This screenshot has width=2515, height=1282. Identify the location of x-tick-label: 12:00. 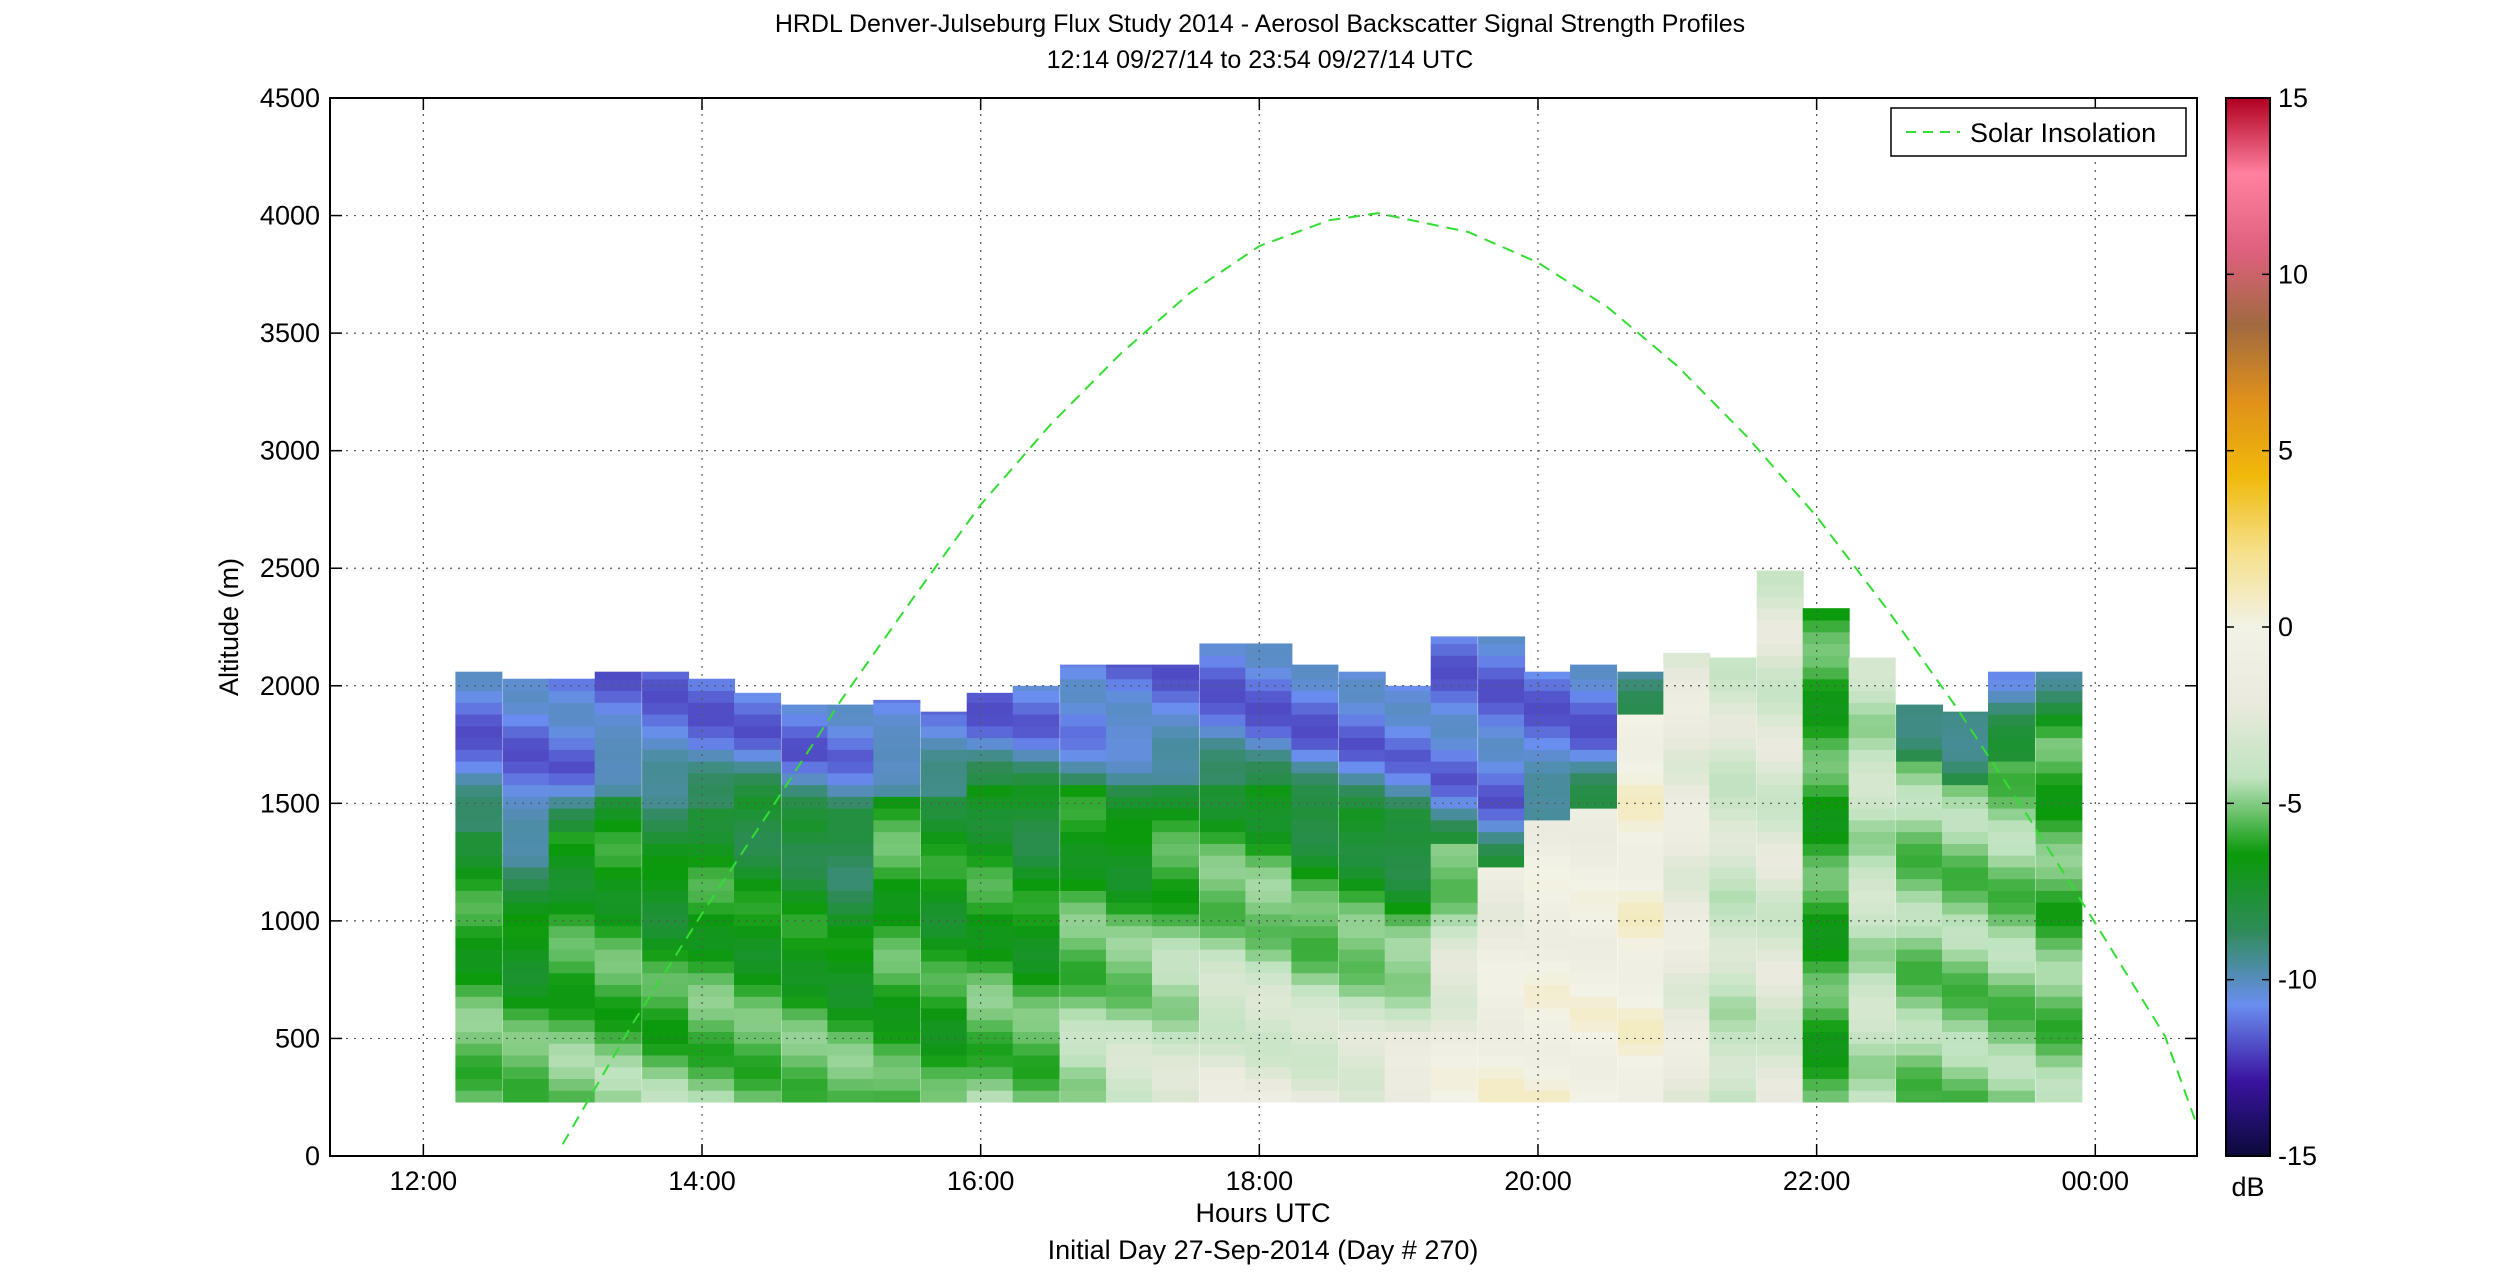
(424, 1181).